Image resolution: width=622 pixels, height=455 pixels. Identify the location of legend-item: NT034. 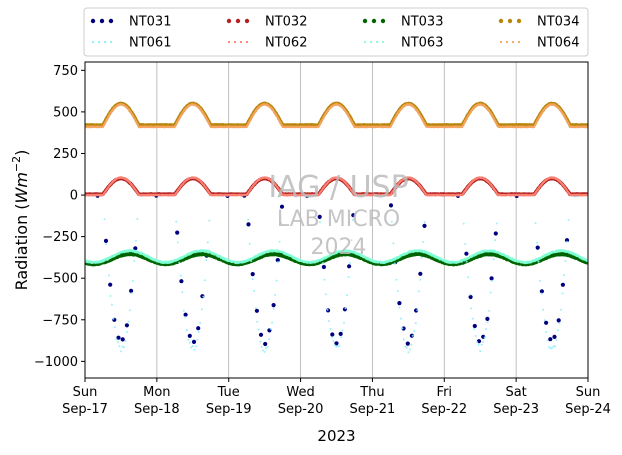
(538, 22).